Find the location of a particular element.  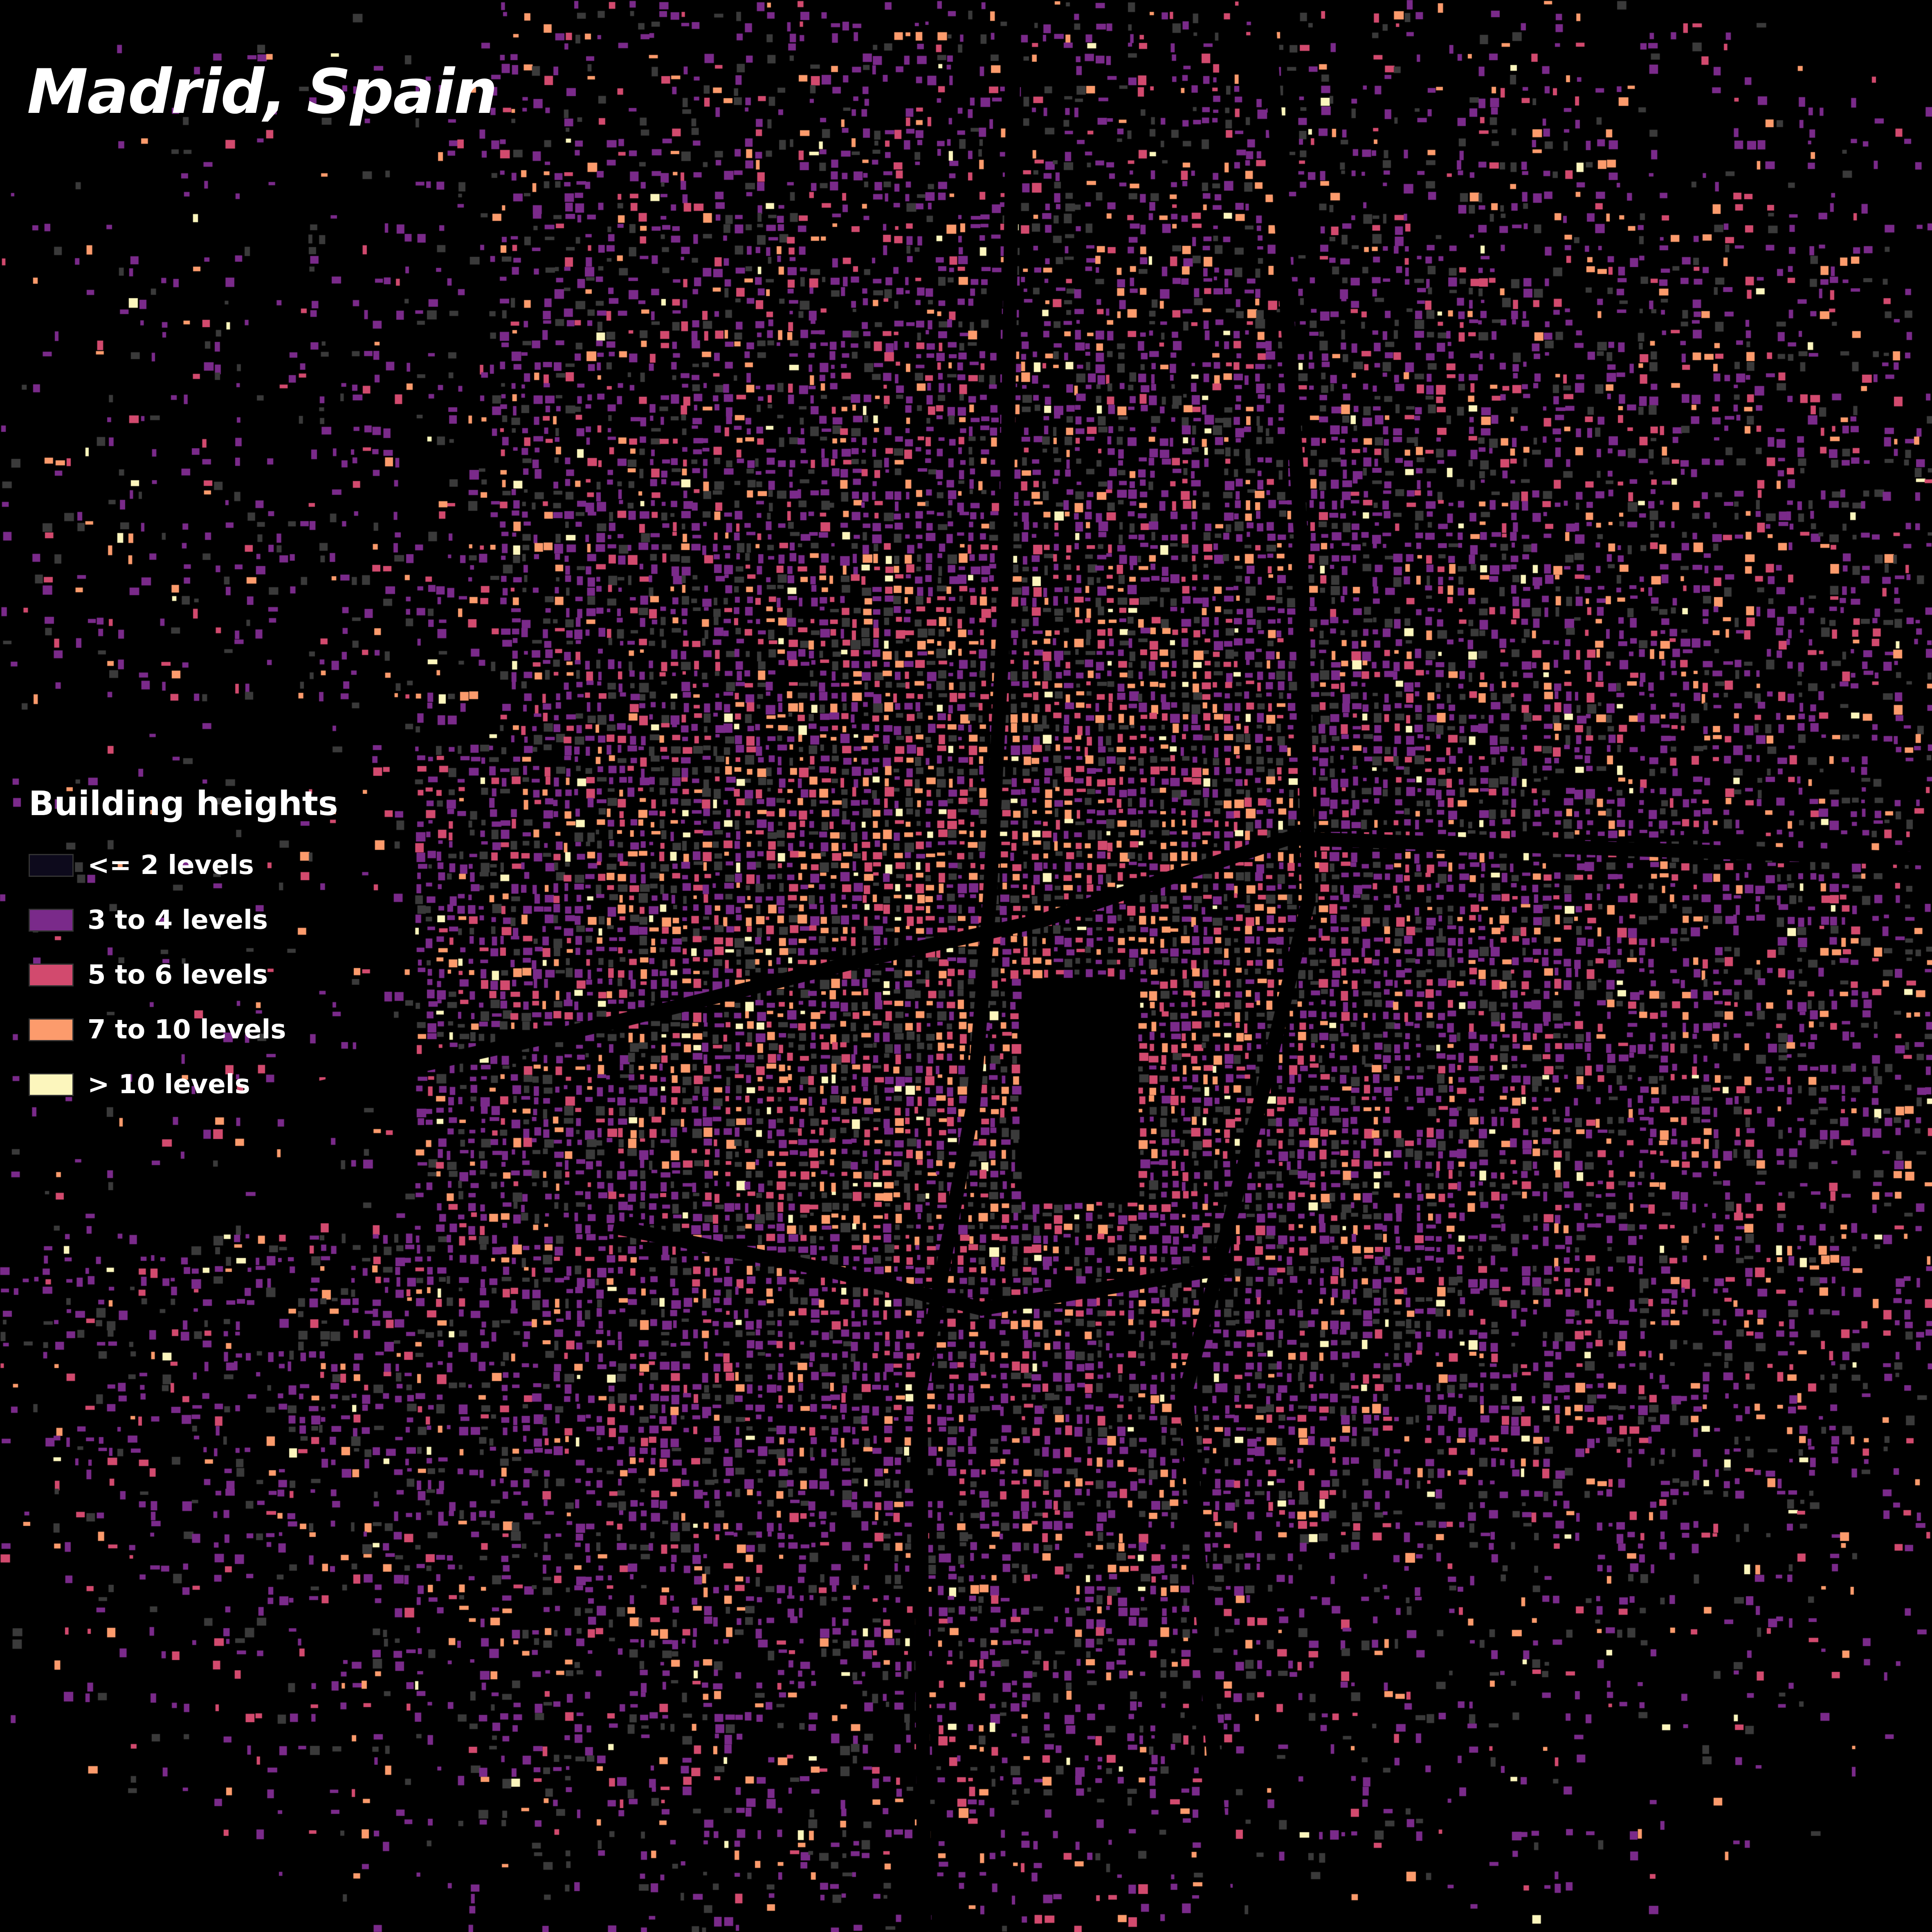

legend-item-le-2-levels: <= 2 levels is located at coordinates (184, 866).